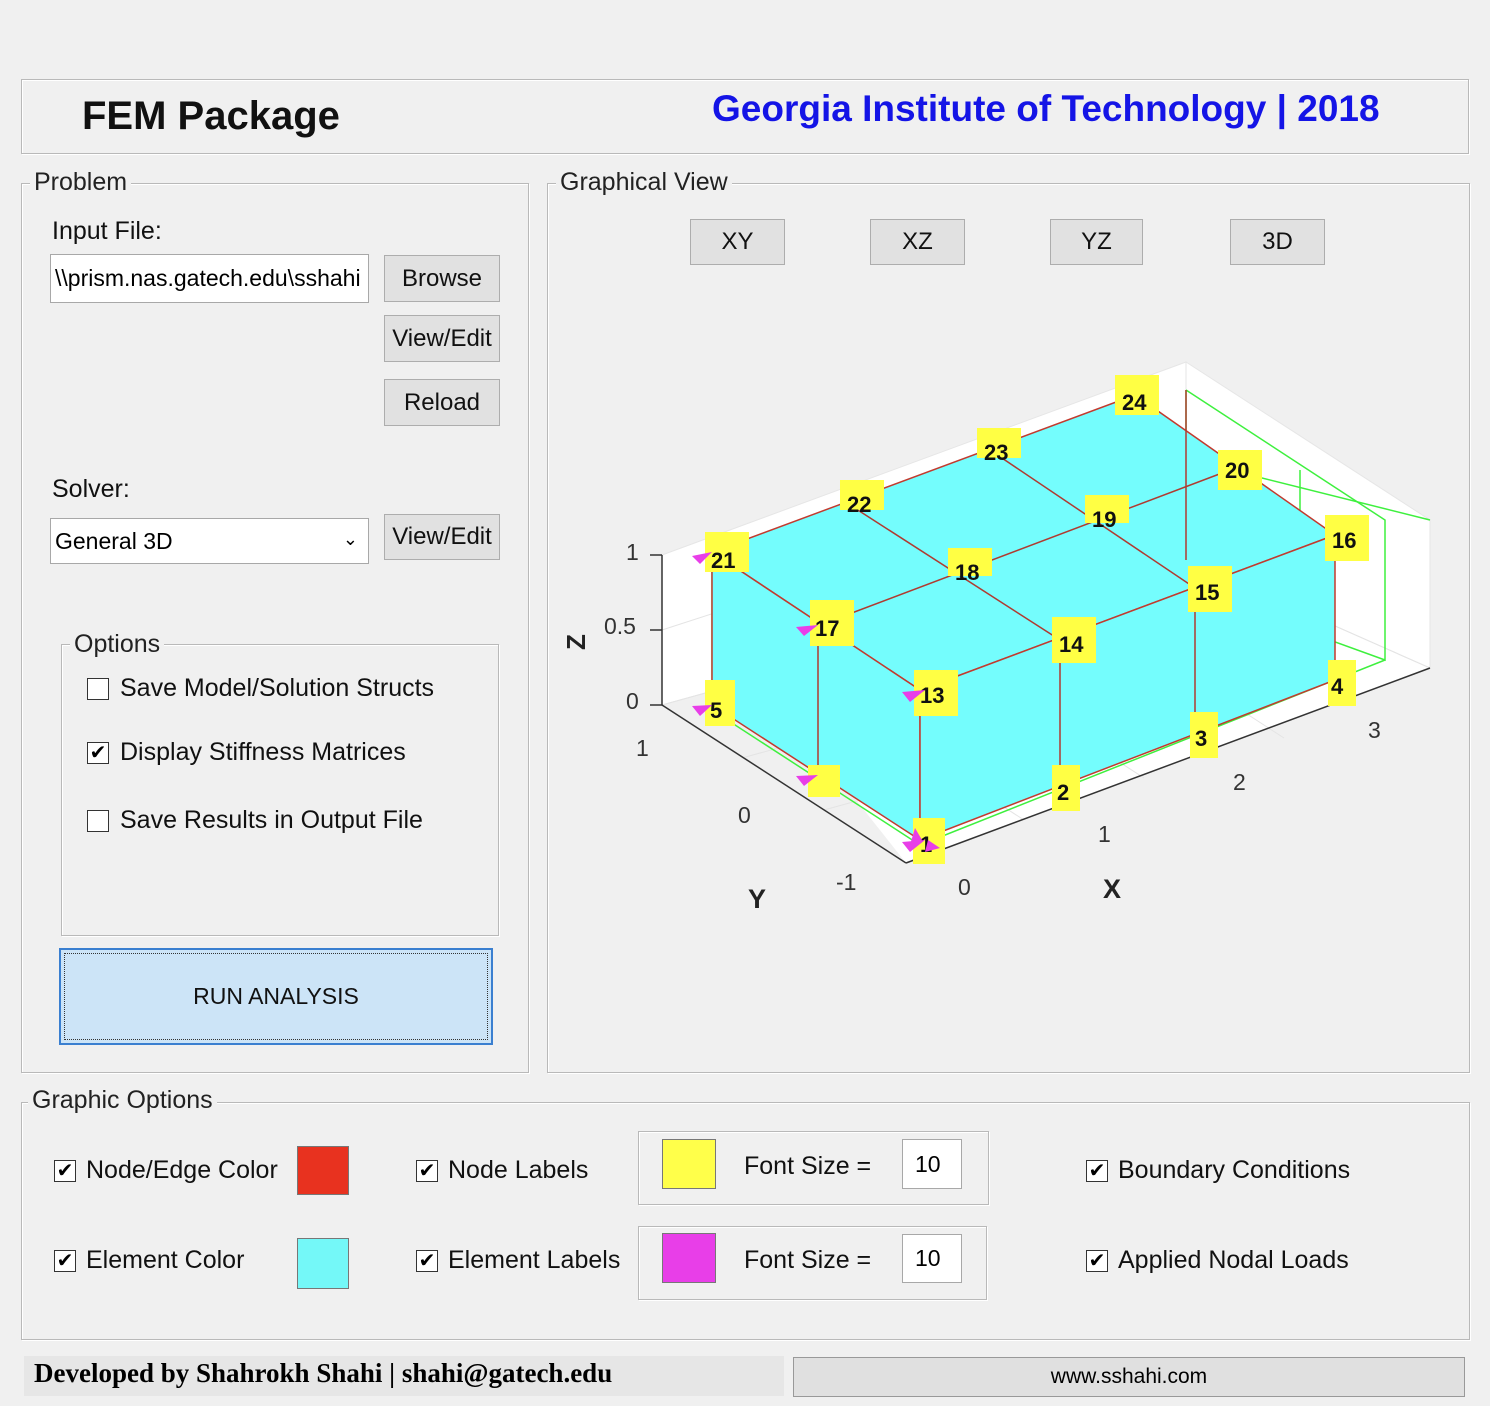 The width and height of the screenshot is (1490, 1406). Describe the element at coordinates (808, 1166) in the screenshot. I see `node-font-size-label: Font Size =` at that location.